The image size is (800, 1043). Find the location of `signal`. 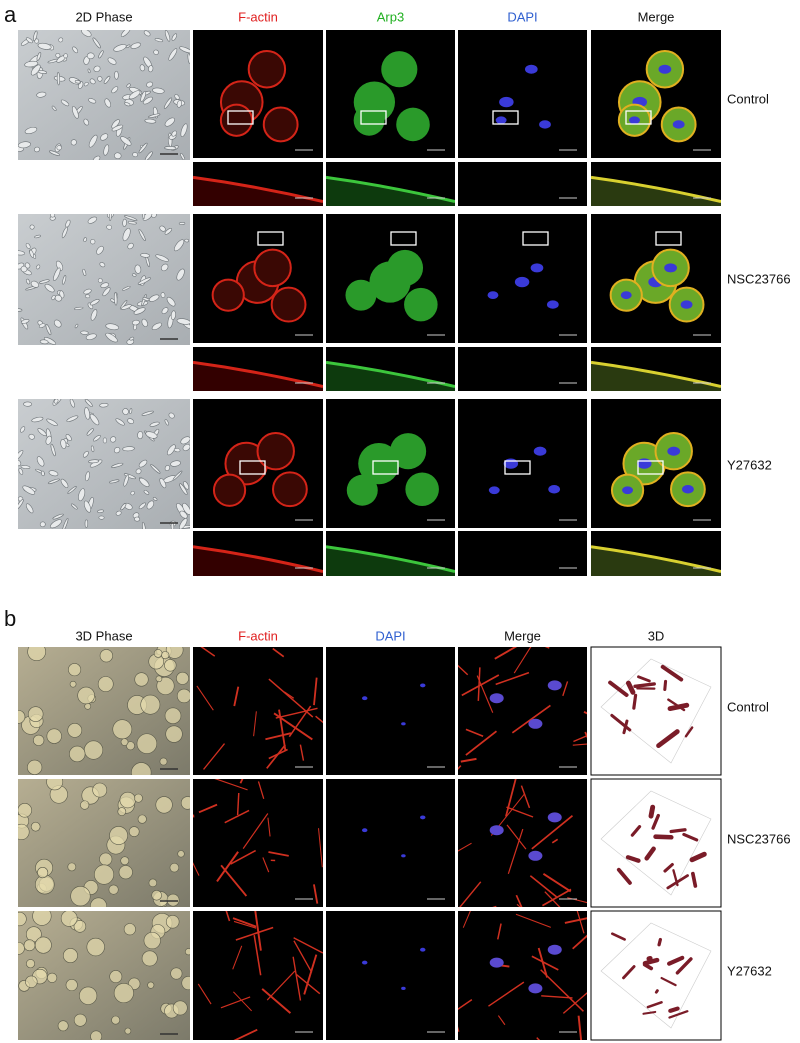

signal is located at coordinates (657, 285).